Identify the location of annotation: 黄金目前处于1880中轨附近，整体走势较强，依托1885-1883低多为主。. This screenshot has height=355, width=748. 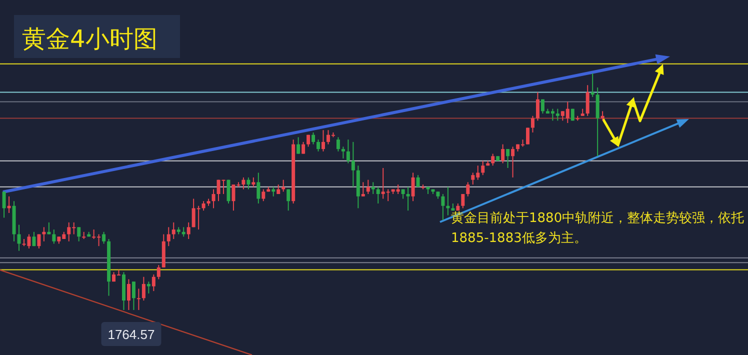
(597, 228).